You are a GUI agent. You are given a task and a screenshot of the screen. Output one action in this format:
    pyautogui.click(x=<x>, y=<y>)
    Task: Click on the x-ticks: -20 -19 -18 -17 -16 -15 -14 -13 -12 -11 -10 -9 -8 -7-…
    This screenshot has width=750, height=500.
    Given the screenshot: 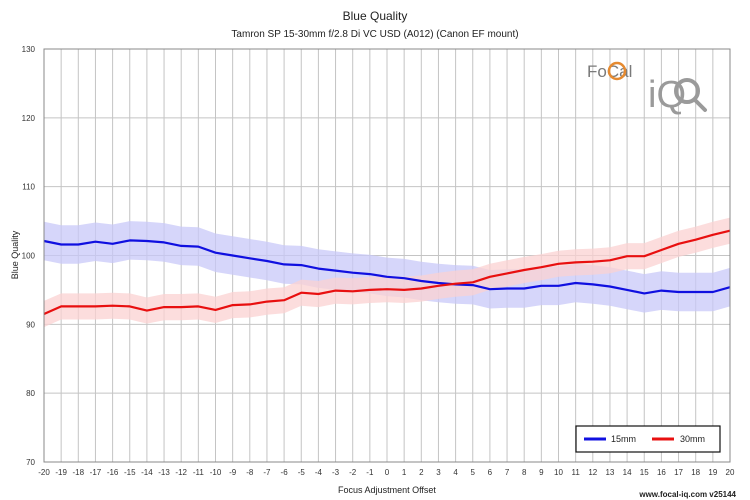 What is the action you would take?
    pyautogui.click(x=386, y=472)
    